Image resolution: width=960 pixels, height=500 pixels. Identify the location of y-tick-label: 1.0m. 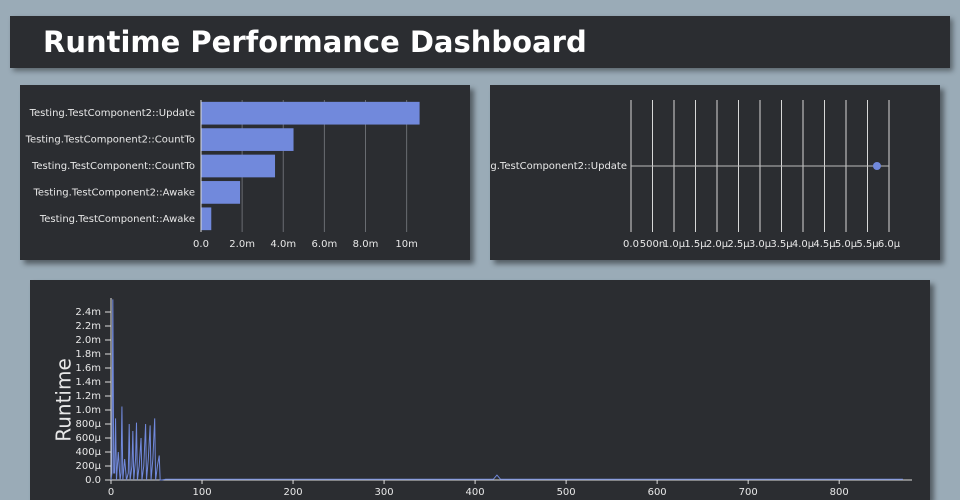
(88, 410).